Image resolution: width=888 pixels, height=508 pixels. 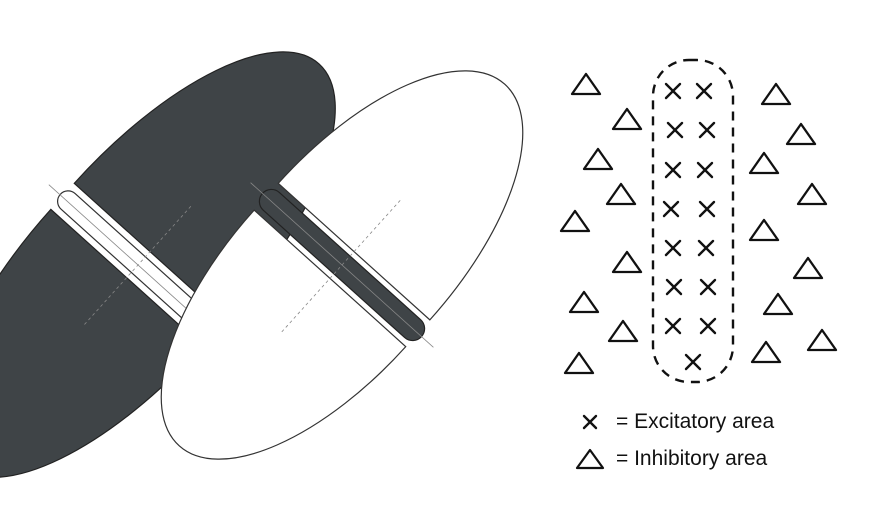 What do you see at coordinates (283, 334) in the screenshot?
I see `on-center-left-flank` at bounding box center [283, 334].